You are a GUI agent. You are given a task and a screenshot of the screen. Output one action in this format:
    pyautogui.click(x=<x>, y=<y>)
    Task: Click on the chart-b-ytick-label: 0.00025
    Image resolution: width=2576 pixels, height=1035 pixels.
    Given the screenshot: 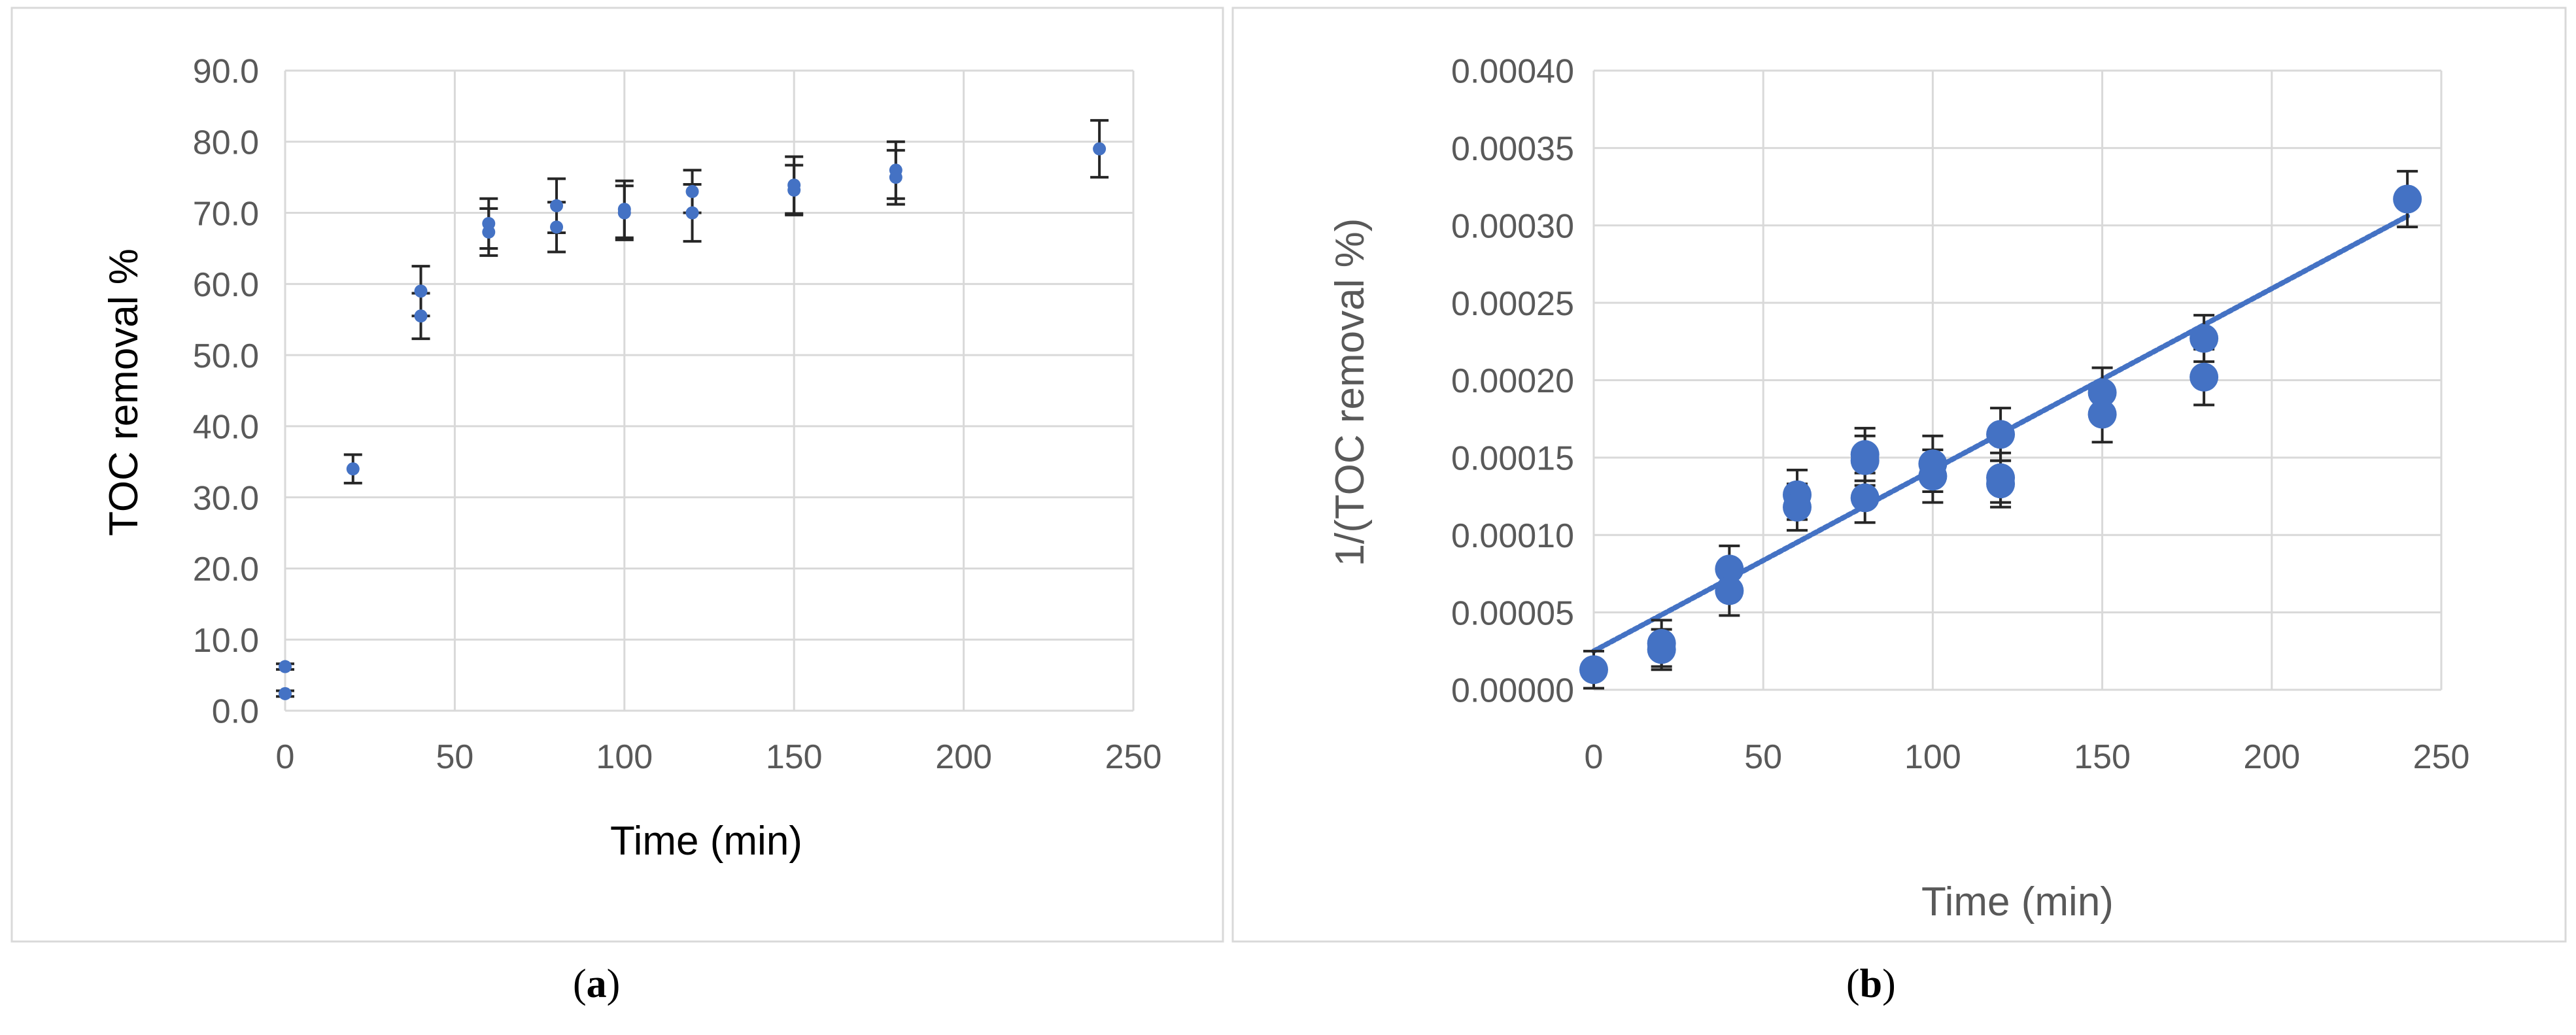 What is the action you would take?
    pyautogui.click(x=1513, y=304)
    